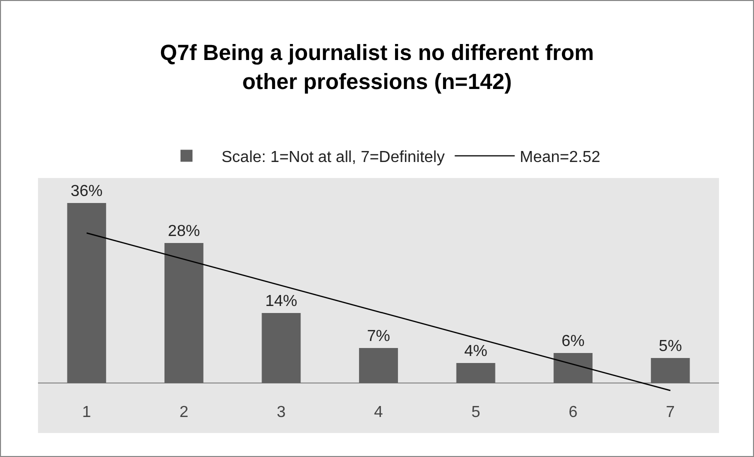 Image resolution: width=754 pixels, height=457 pixels. What do you see at coordinates (281, 412) in the screenshot?
I see `x-tick-label: 3` at bounding box center [281, 412].